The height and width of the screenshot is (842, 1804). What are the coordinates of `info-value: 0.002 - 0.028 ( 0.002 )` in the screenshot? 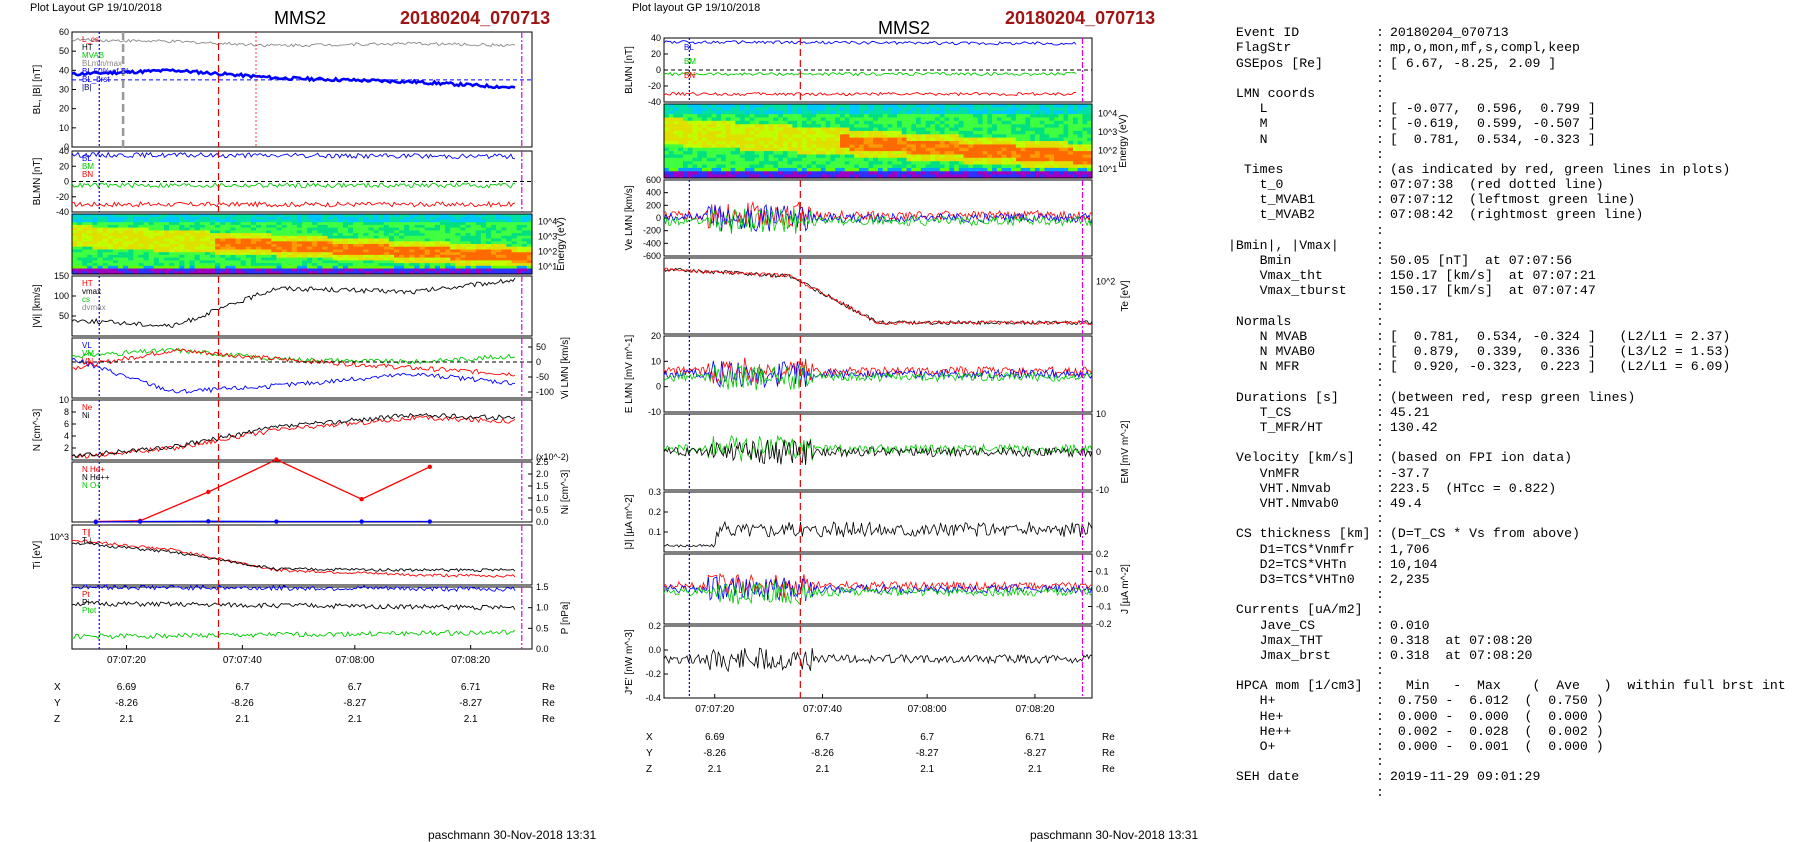 It's located at (1497, 731).